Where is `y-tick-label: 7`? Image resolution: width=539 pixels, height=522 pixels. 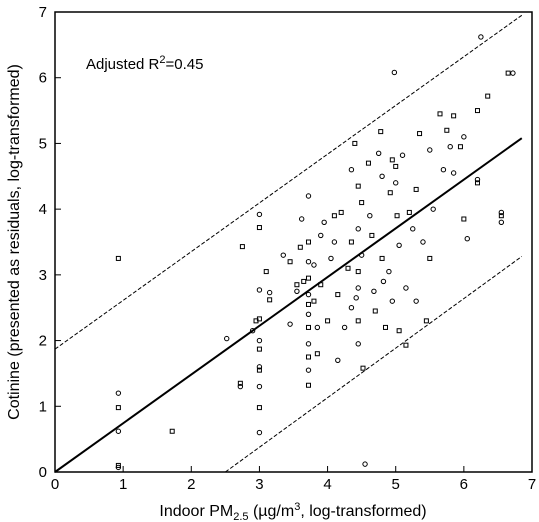 y-tick-label: 7 is located at coordinates (43, 12).